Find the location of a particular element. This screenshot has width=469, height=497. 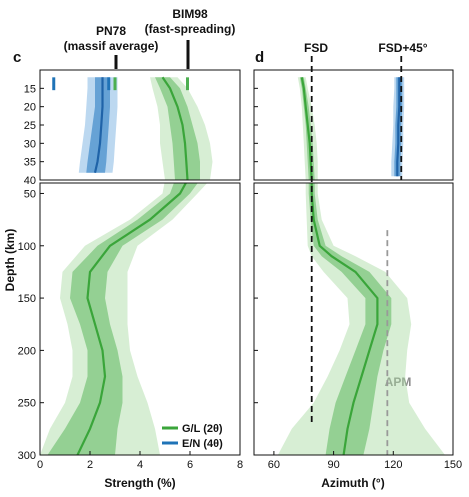

y-tick-label: 40 is located at coordinates (30, 181).